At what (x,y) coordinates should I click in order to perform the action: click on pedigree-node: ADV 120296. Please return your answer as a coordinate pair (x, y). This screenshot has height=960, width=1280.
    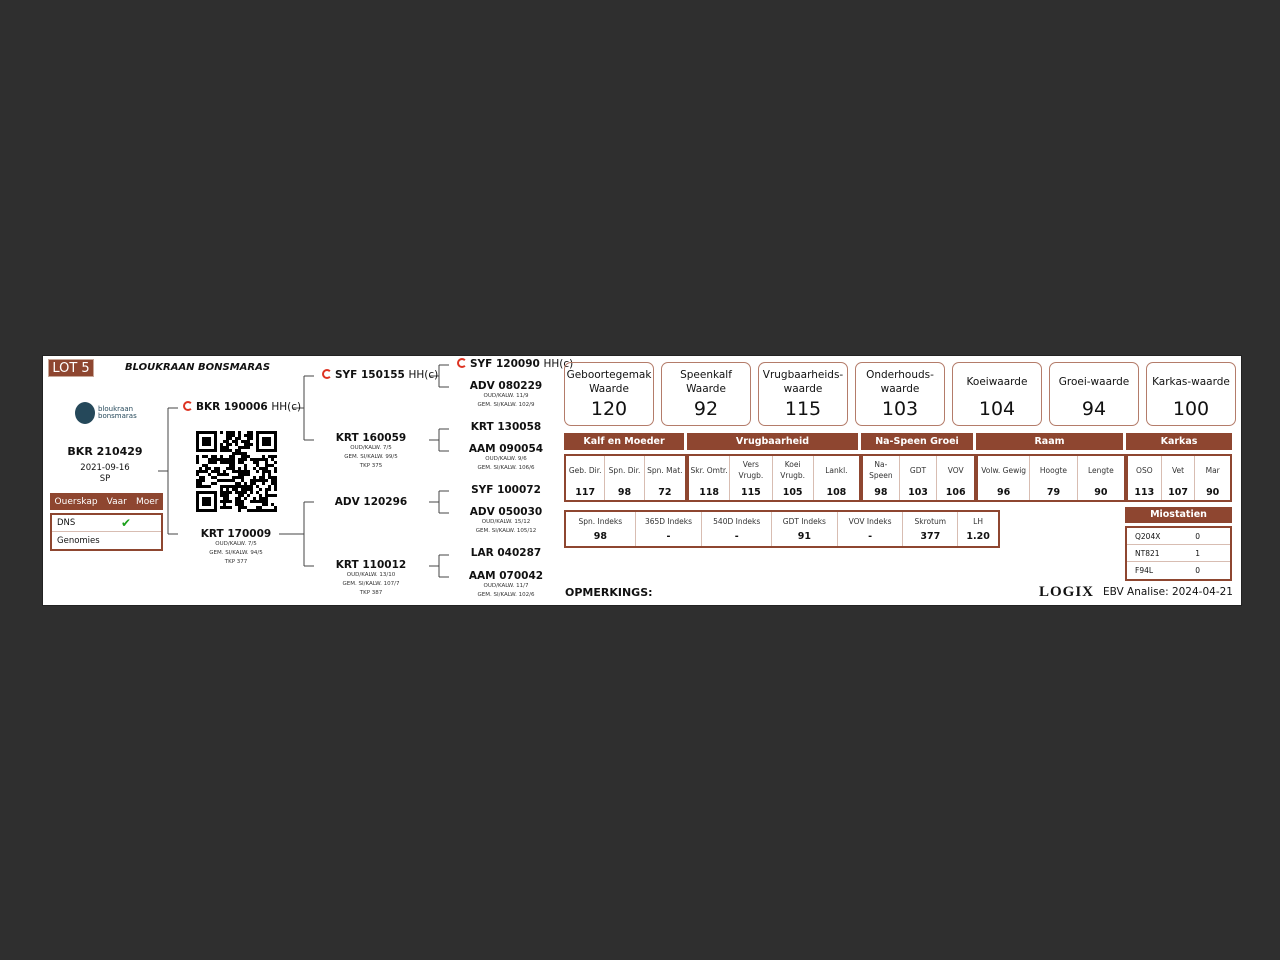
    Looking at the image, I should click on (371, 502).